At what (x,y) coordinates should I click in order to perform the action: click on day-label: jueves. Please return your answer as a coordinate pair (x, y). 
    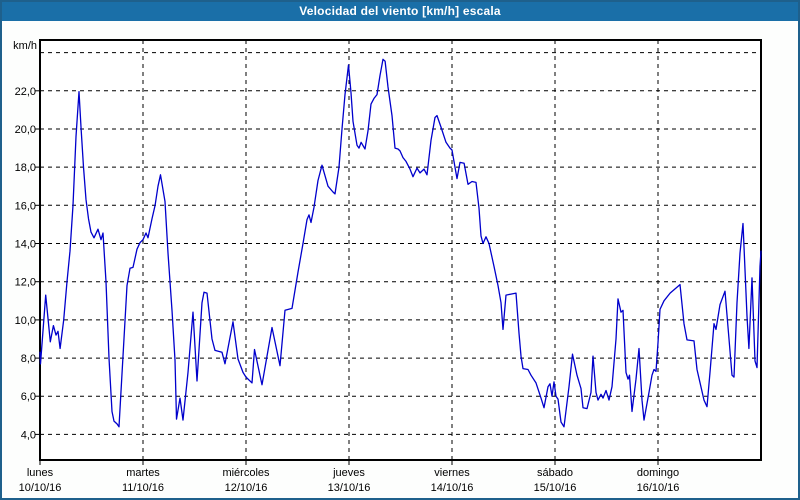
    Looking at the image, I should click on (348, 473).